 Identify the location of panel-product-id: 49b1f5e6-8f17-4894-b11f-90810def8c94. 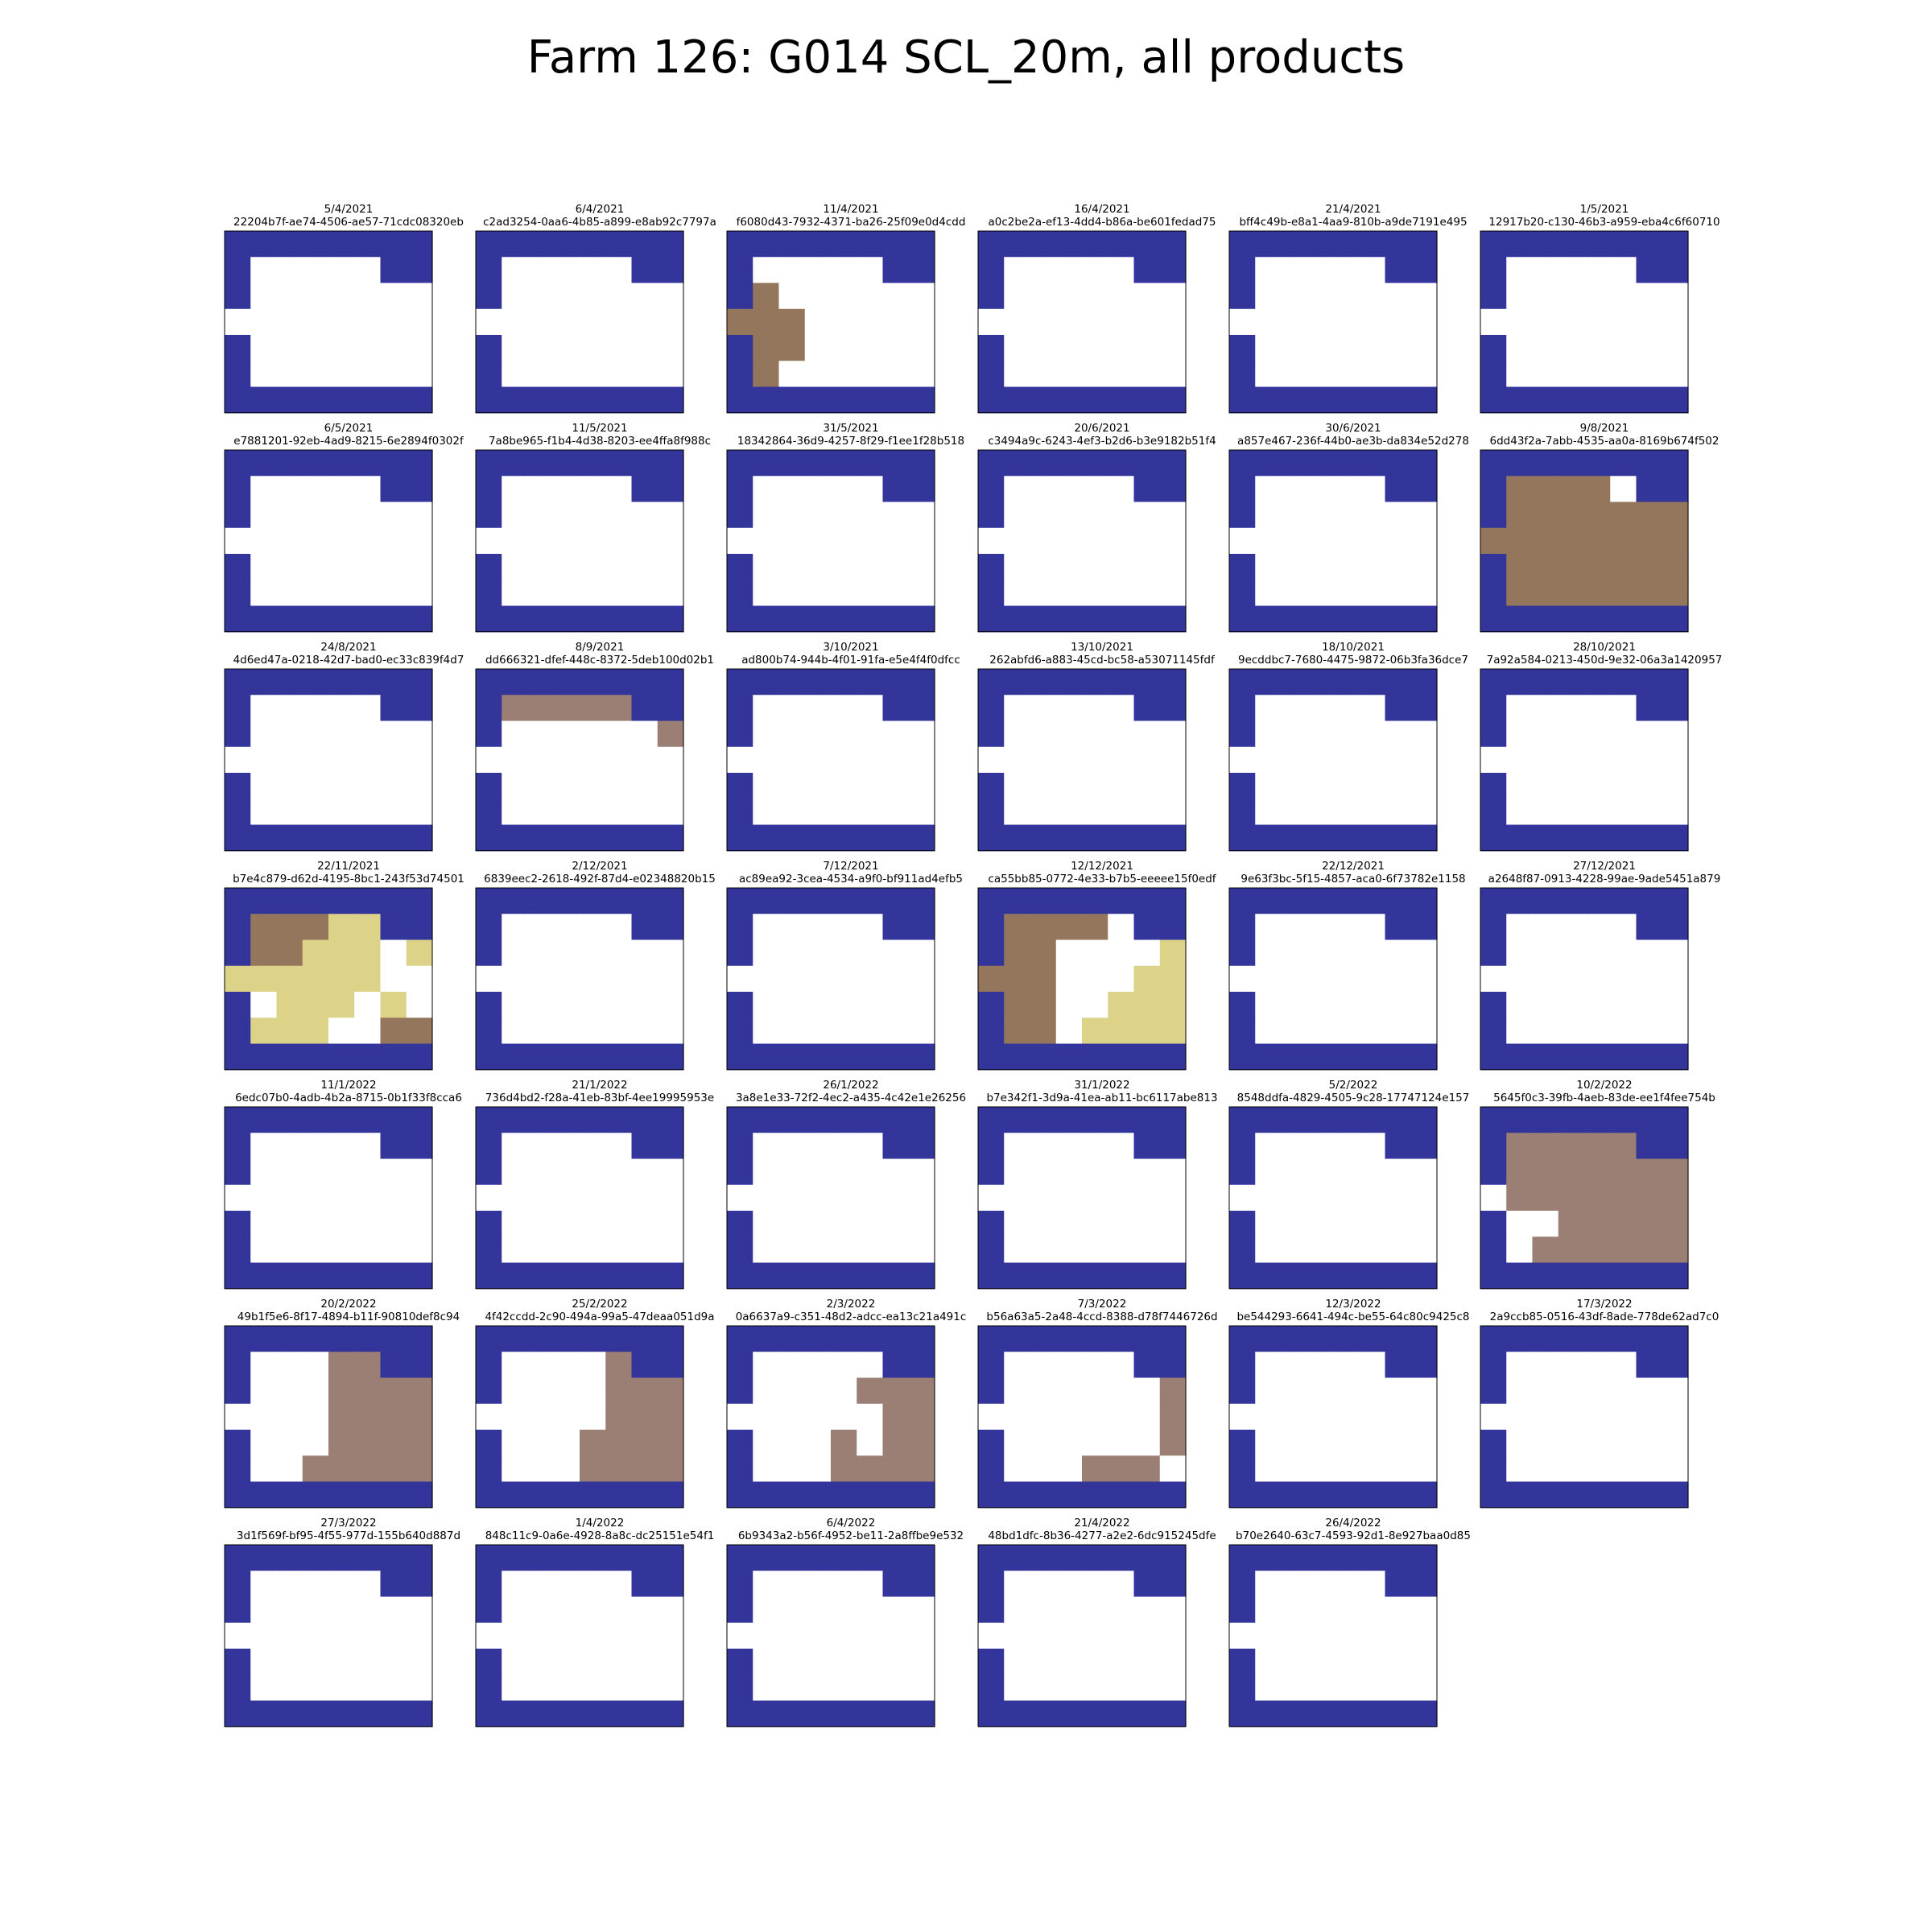
(348, 1317).